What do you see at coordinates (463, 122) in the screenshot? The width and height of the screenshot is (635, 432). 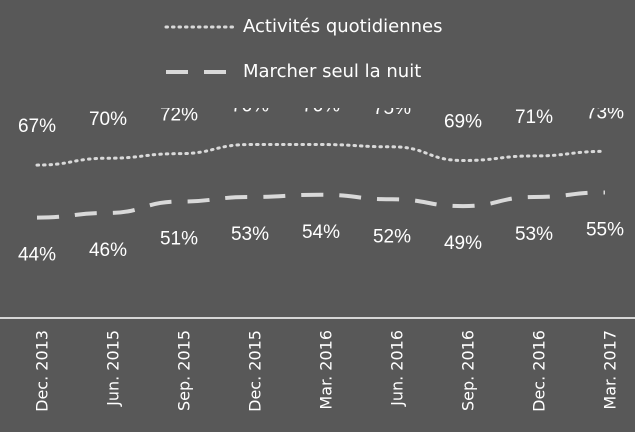 I see `data-label: 69%` at bounding box center [463, 122].